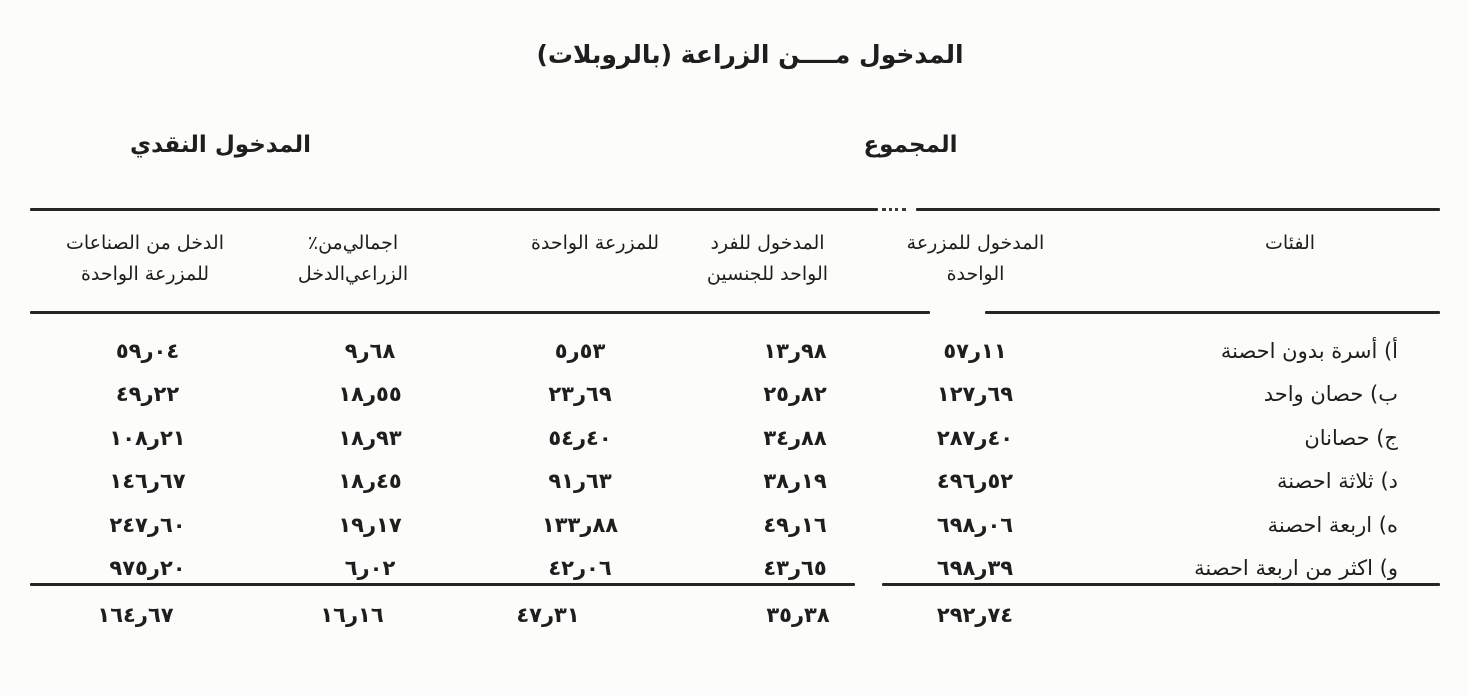 Image resolution: width=1468 pixels, height=696 pixels. What do you see at coordinates (1337, 481) in the screenshot?
I see `row-category-label: د) ثلاثة احصنة` at bounding box center [1337, 481].